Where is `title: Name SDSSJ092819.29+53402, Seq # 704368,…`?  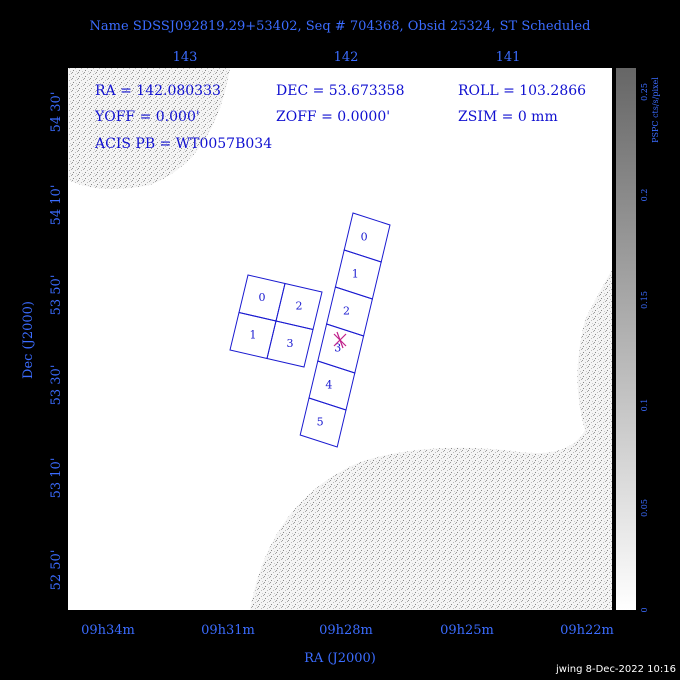
title: Name SDSSJ092819.29+53402, Seq # 704368,… is located at coordinates (340, 26).